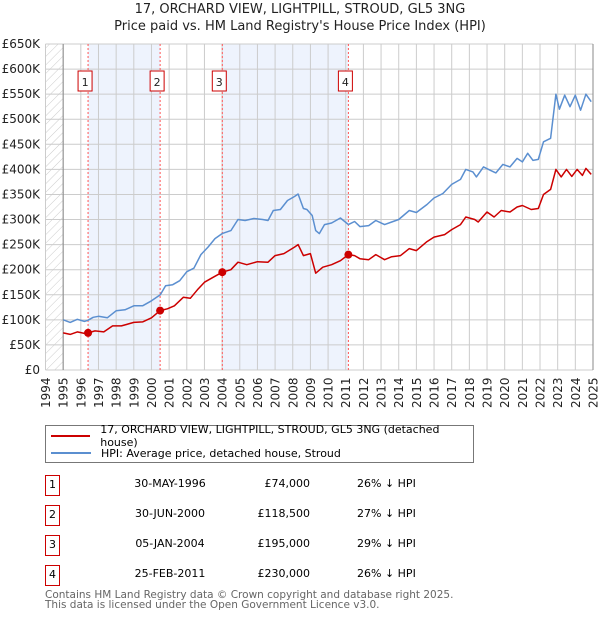 The width and height of the screenshot is (600, 620). Describe the element at coordinates (22, 44) in the screenshot. I see `y-tick-label: £650K` at that location.